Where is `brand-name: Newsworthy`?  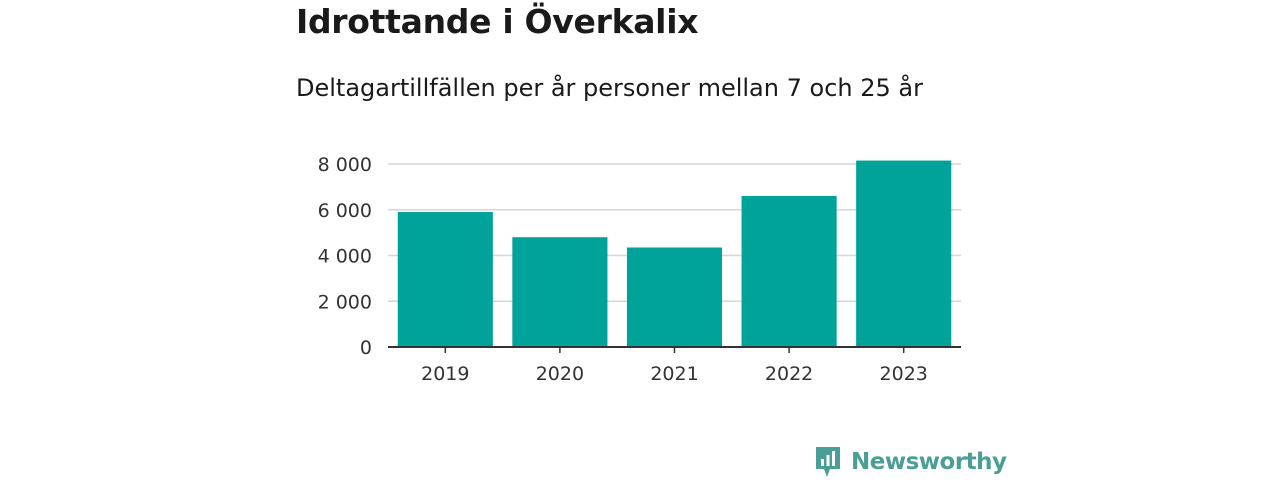 brand-name: Newsworthy is located at coordinates (929, 462).